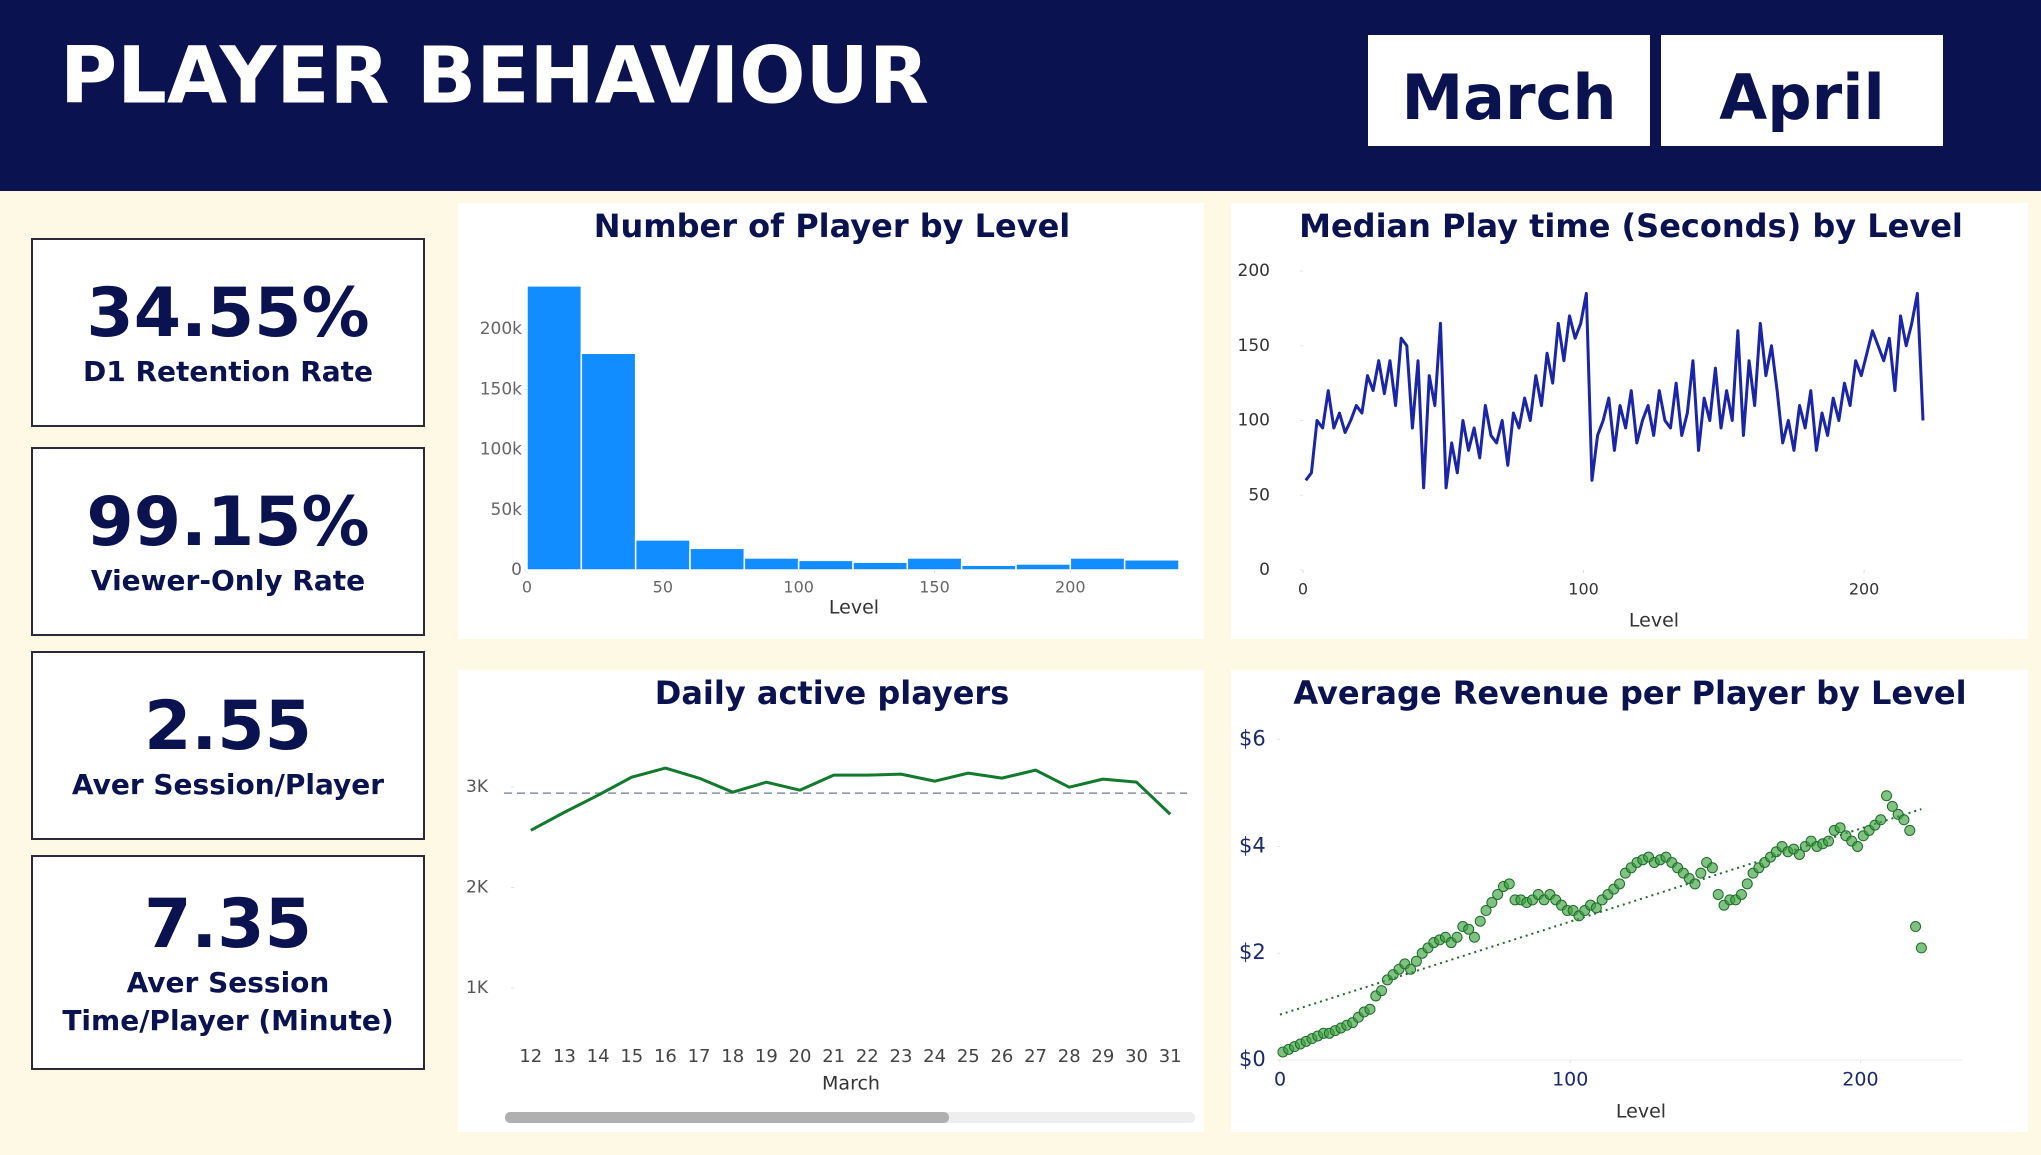  Describe the element at coordinates (934, 587) in the screenshot. I see `x-tick-label: 150` at that location.